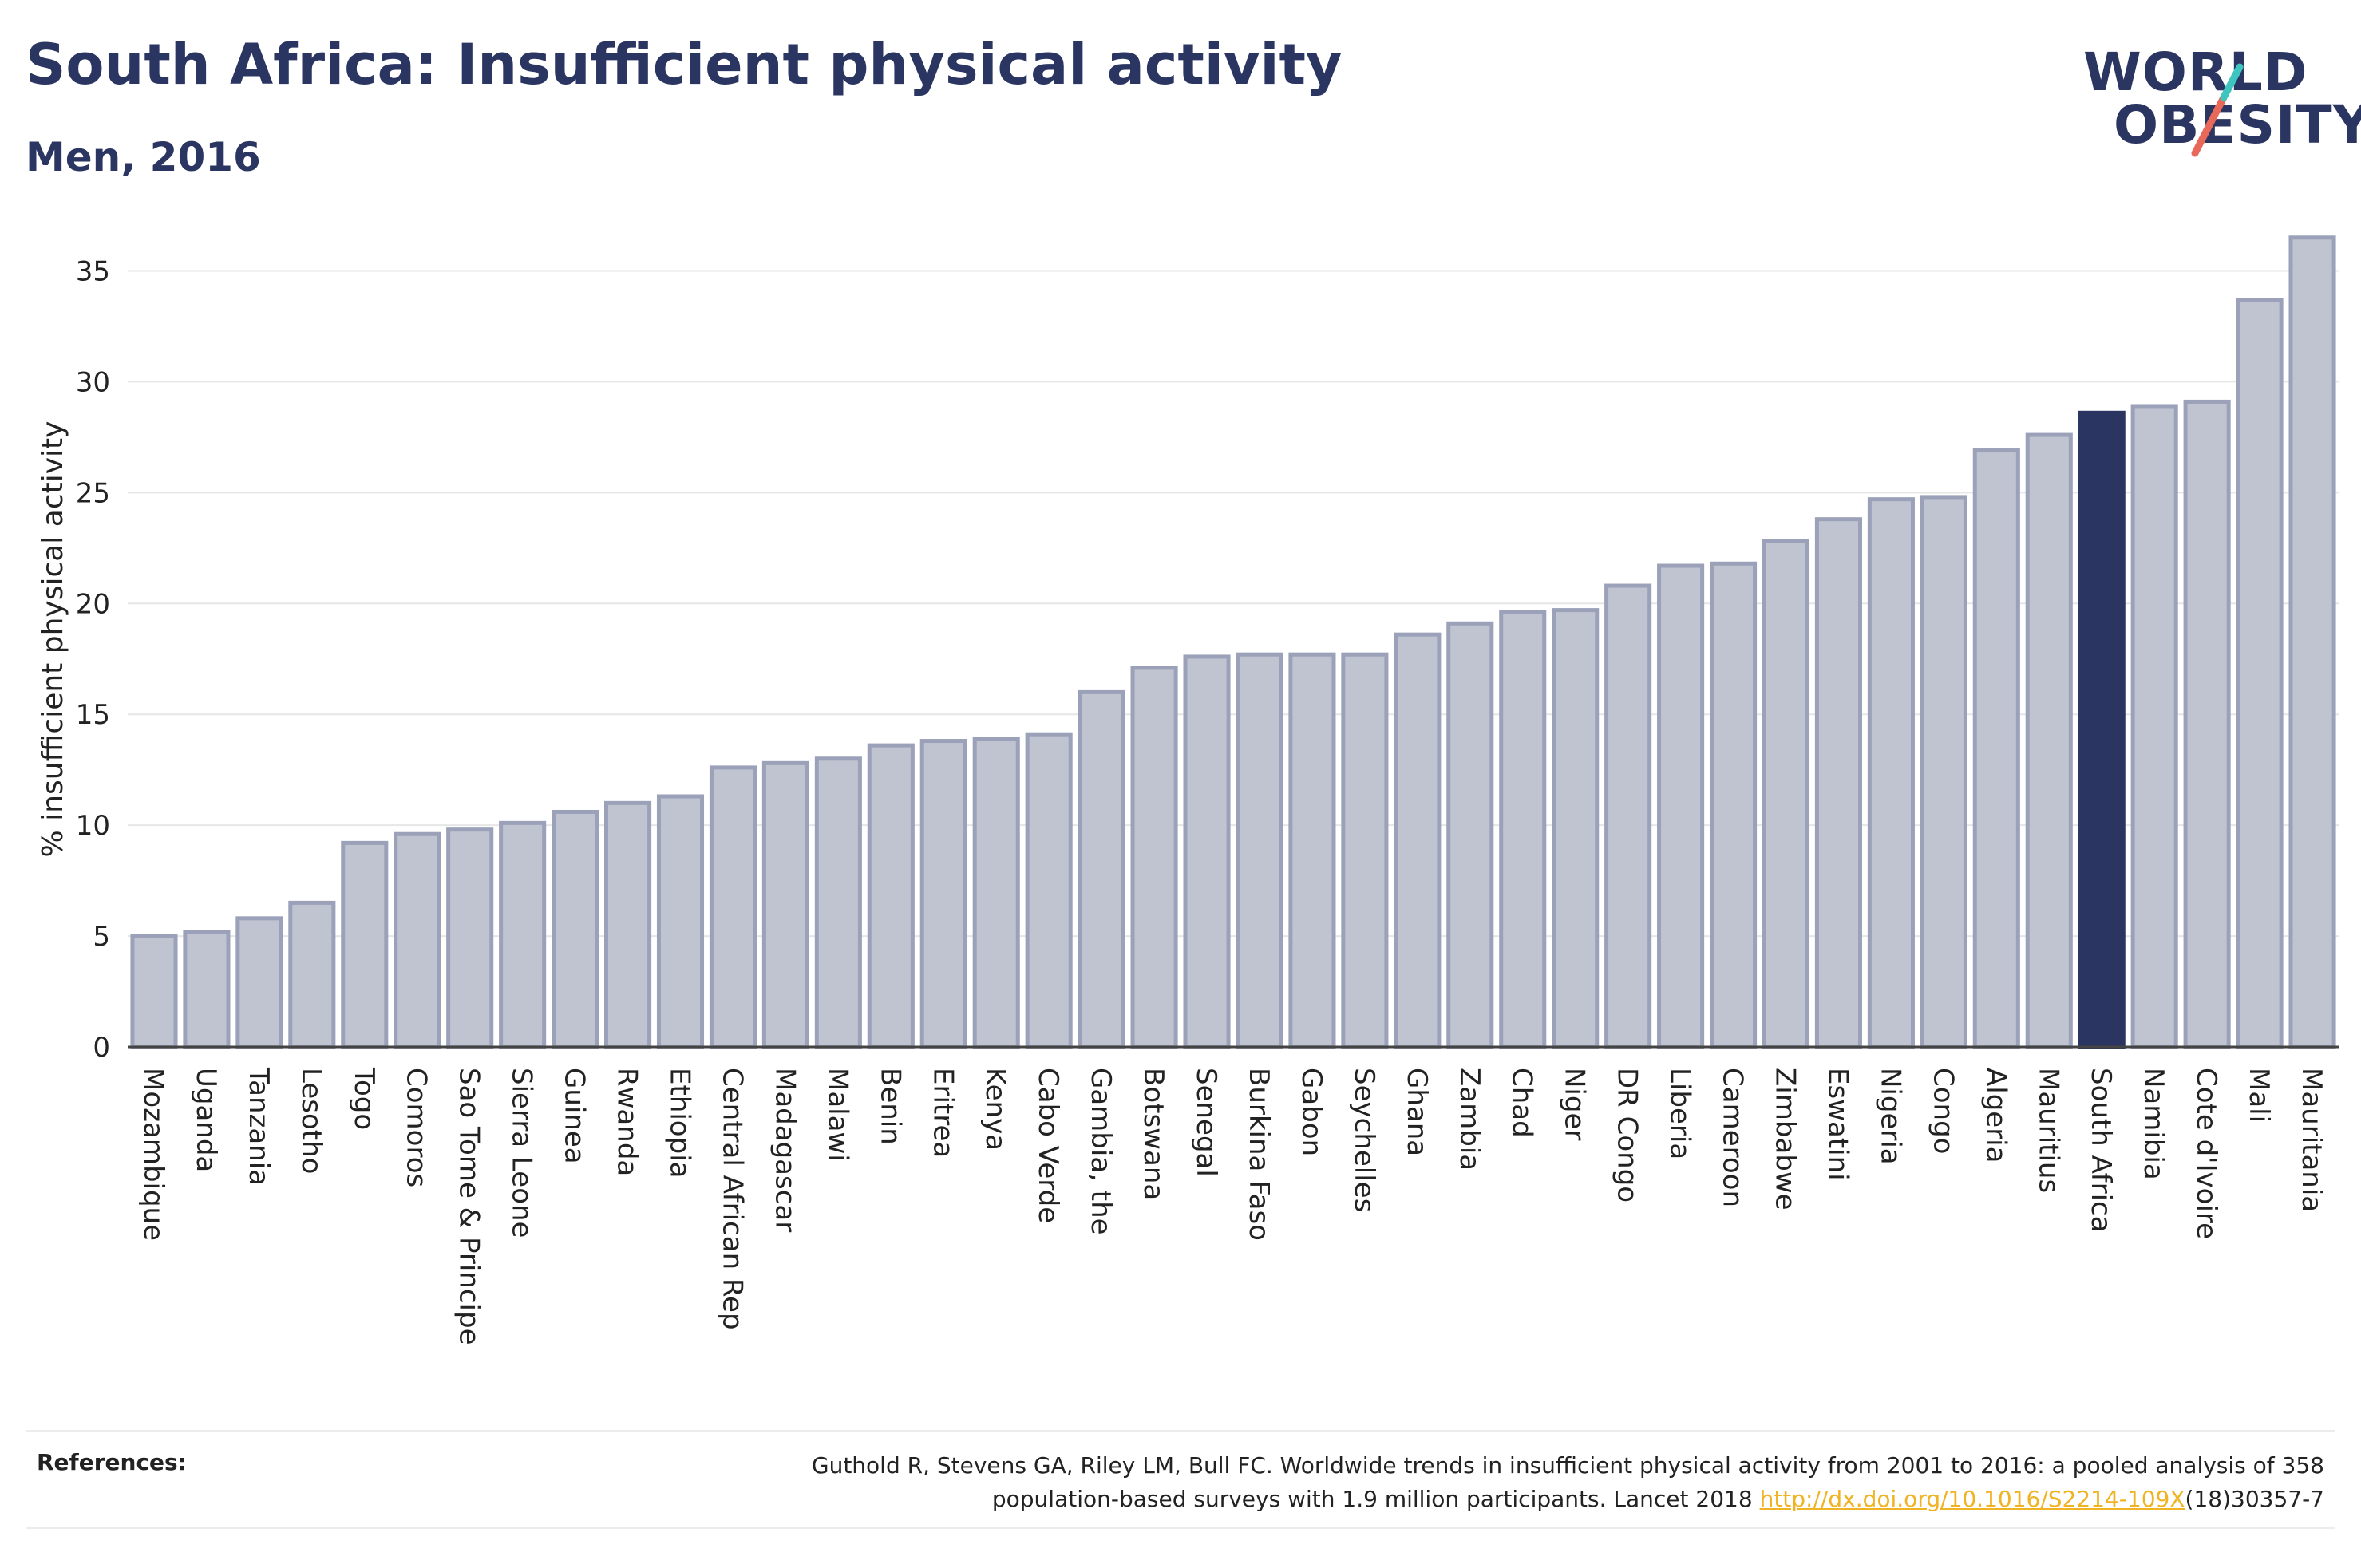 The width and height of the screenshot is (2361, 1568). Describe the element at coordinates (469, 1206) in the screenshot. I see `x-tick-label: Sao Tome & Principe` at that location.